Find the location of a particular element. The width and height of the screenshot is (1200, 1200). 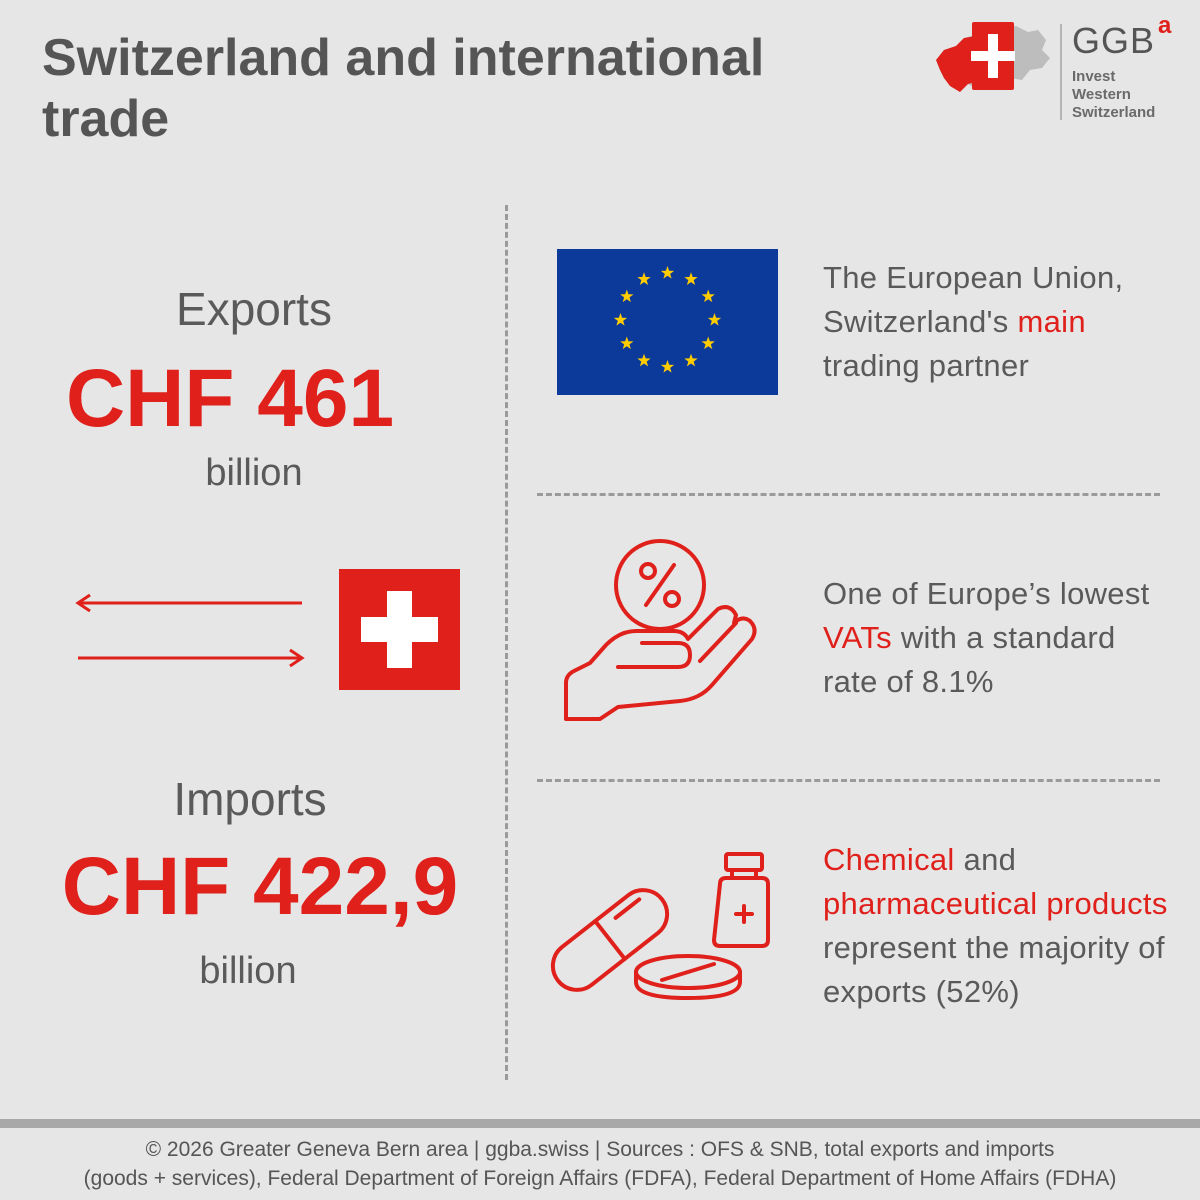

logo-divider is located at coordinates (1061, 72).